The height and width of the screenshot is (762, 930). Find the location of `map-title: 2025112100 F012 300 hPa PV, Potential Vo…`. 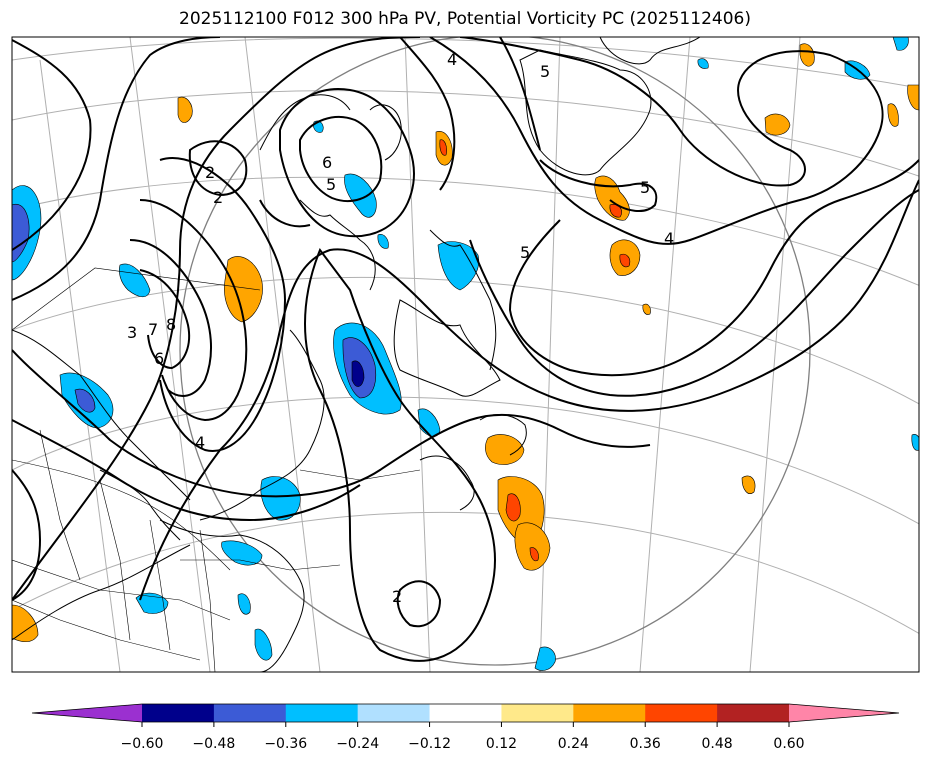

map-title: 2025112100 F012 300 hPa PV, Potential Vo… is located at coordinates (465, 19).